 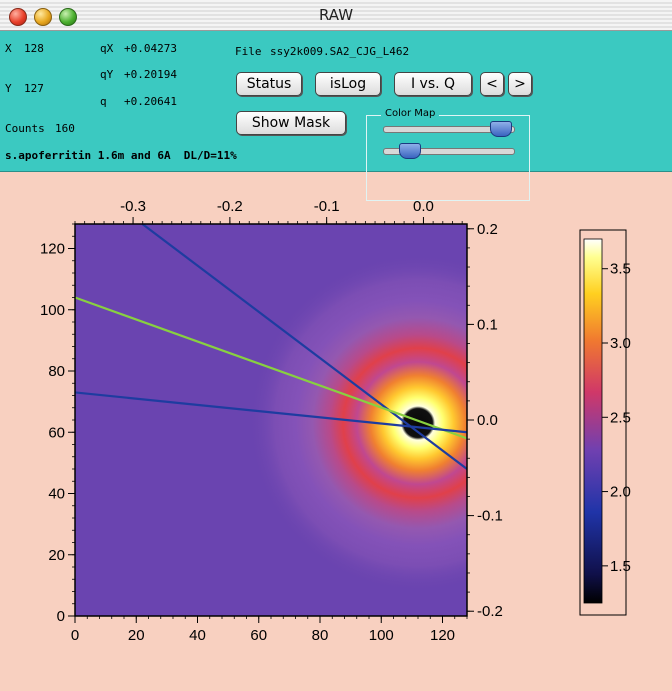 I want to click on q-value: +0.20641, so click(x=150, y=101).